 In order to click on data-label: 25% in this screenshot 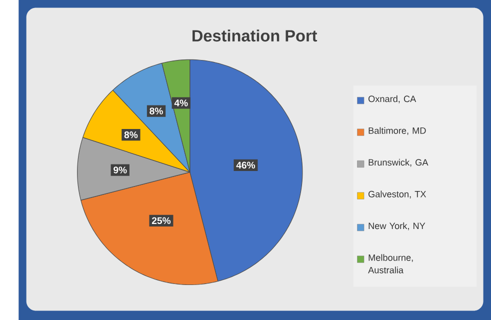, I will do `click(161, 220)`.